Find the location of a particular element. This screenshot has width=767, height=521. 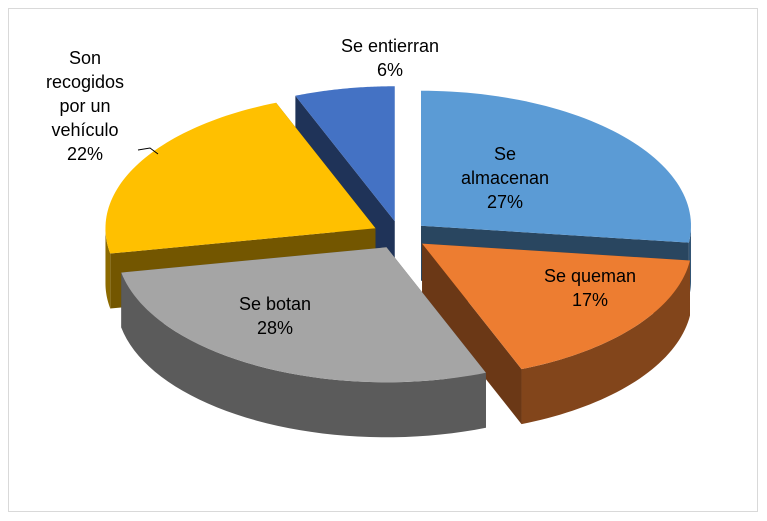

data-label: Se queman 17% is located at coordinates (590, 288).